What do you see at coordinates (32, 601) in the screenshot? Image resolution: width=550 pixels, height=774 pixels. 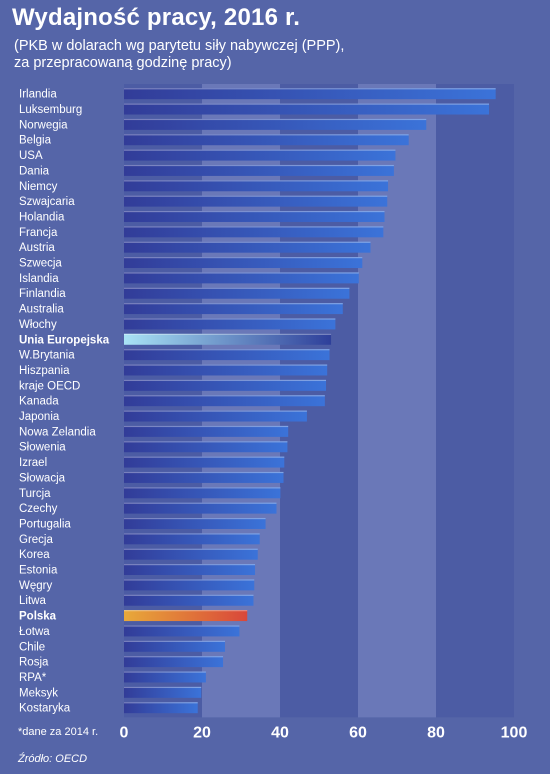 I see `category-label: Litwa` at bounding box center [32, 601].